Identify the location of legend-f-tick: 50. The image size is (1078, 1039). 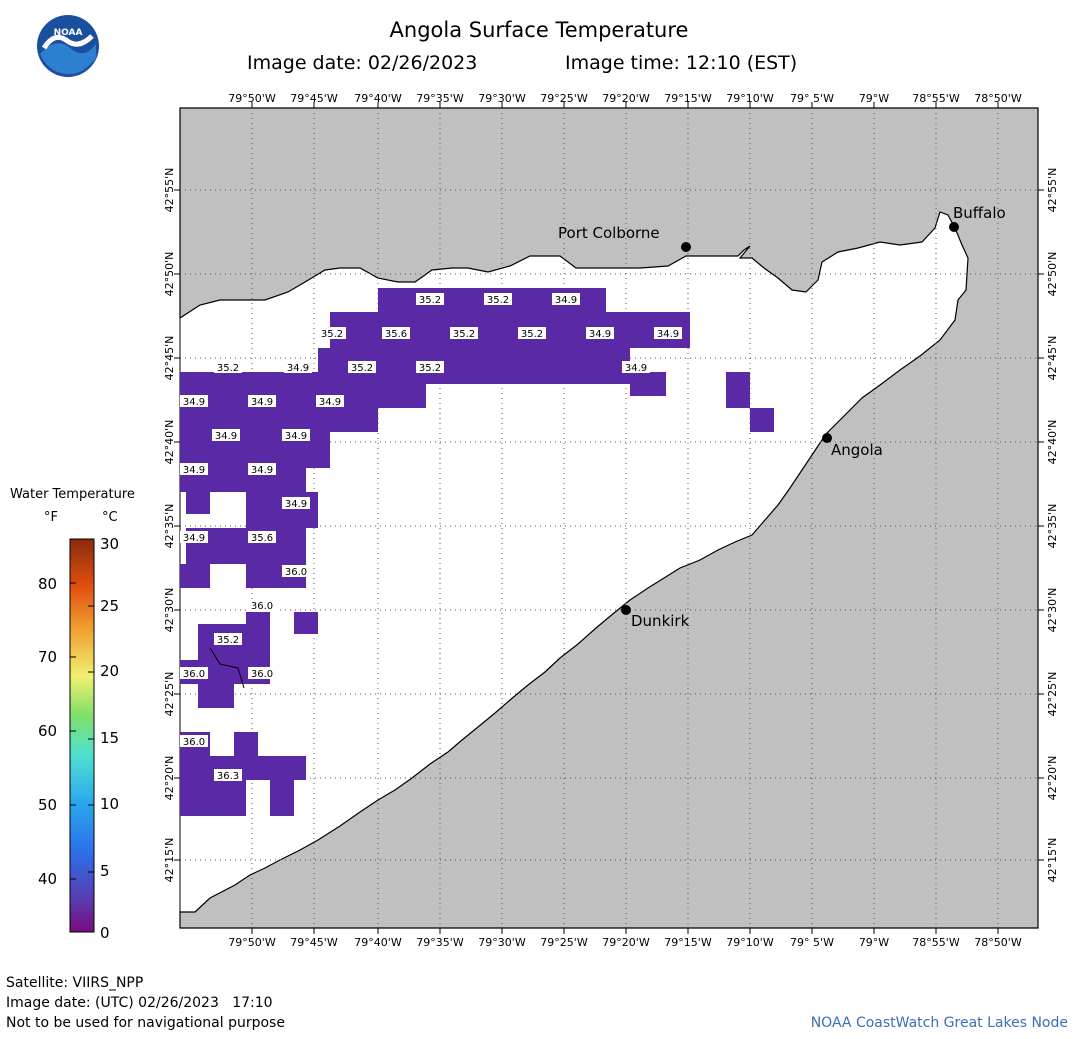
(48, 805).